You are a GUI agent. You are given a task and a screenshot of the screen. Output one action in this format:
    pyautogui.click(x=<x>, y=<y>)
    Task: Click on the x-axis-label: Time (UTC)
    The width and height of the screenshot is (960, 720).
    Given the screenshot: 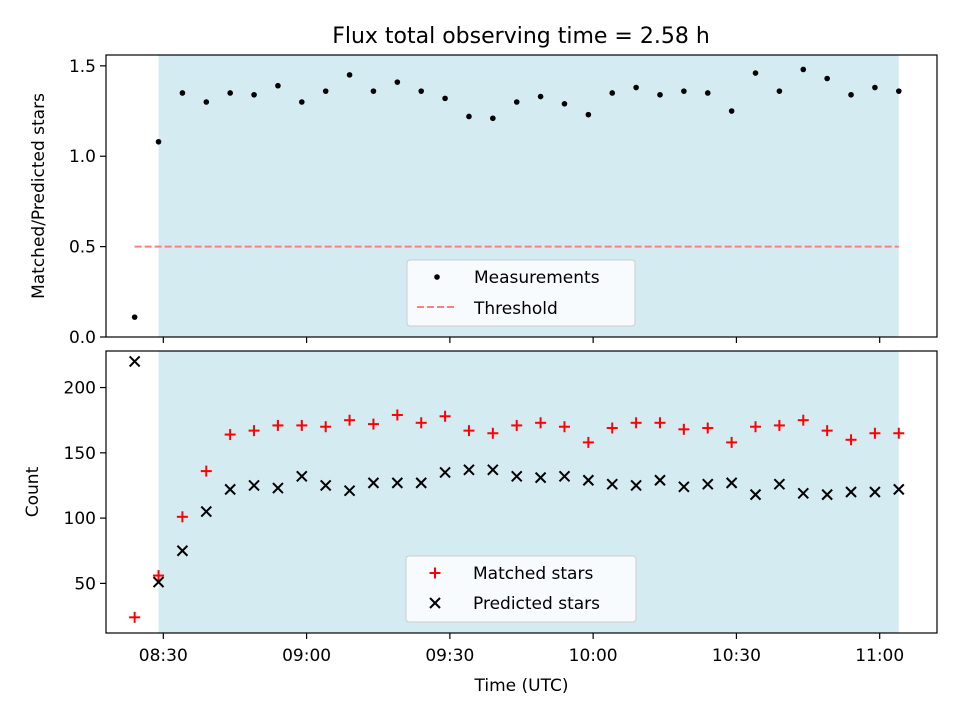 What is the action you would take?
    pyautogui.click(x=521, y=686)
    